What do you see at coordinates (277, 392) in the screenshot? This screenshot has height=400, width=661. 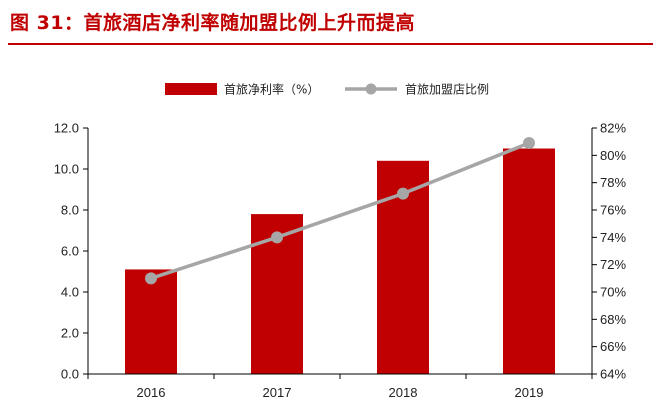 I see `x-tick-label: 2017` at bounding box center [277, 392].